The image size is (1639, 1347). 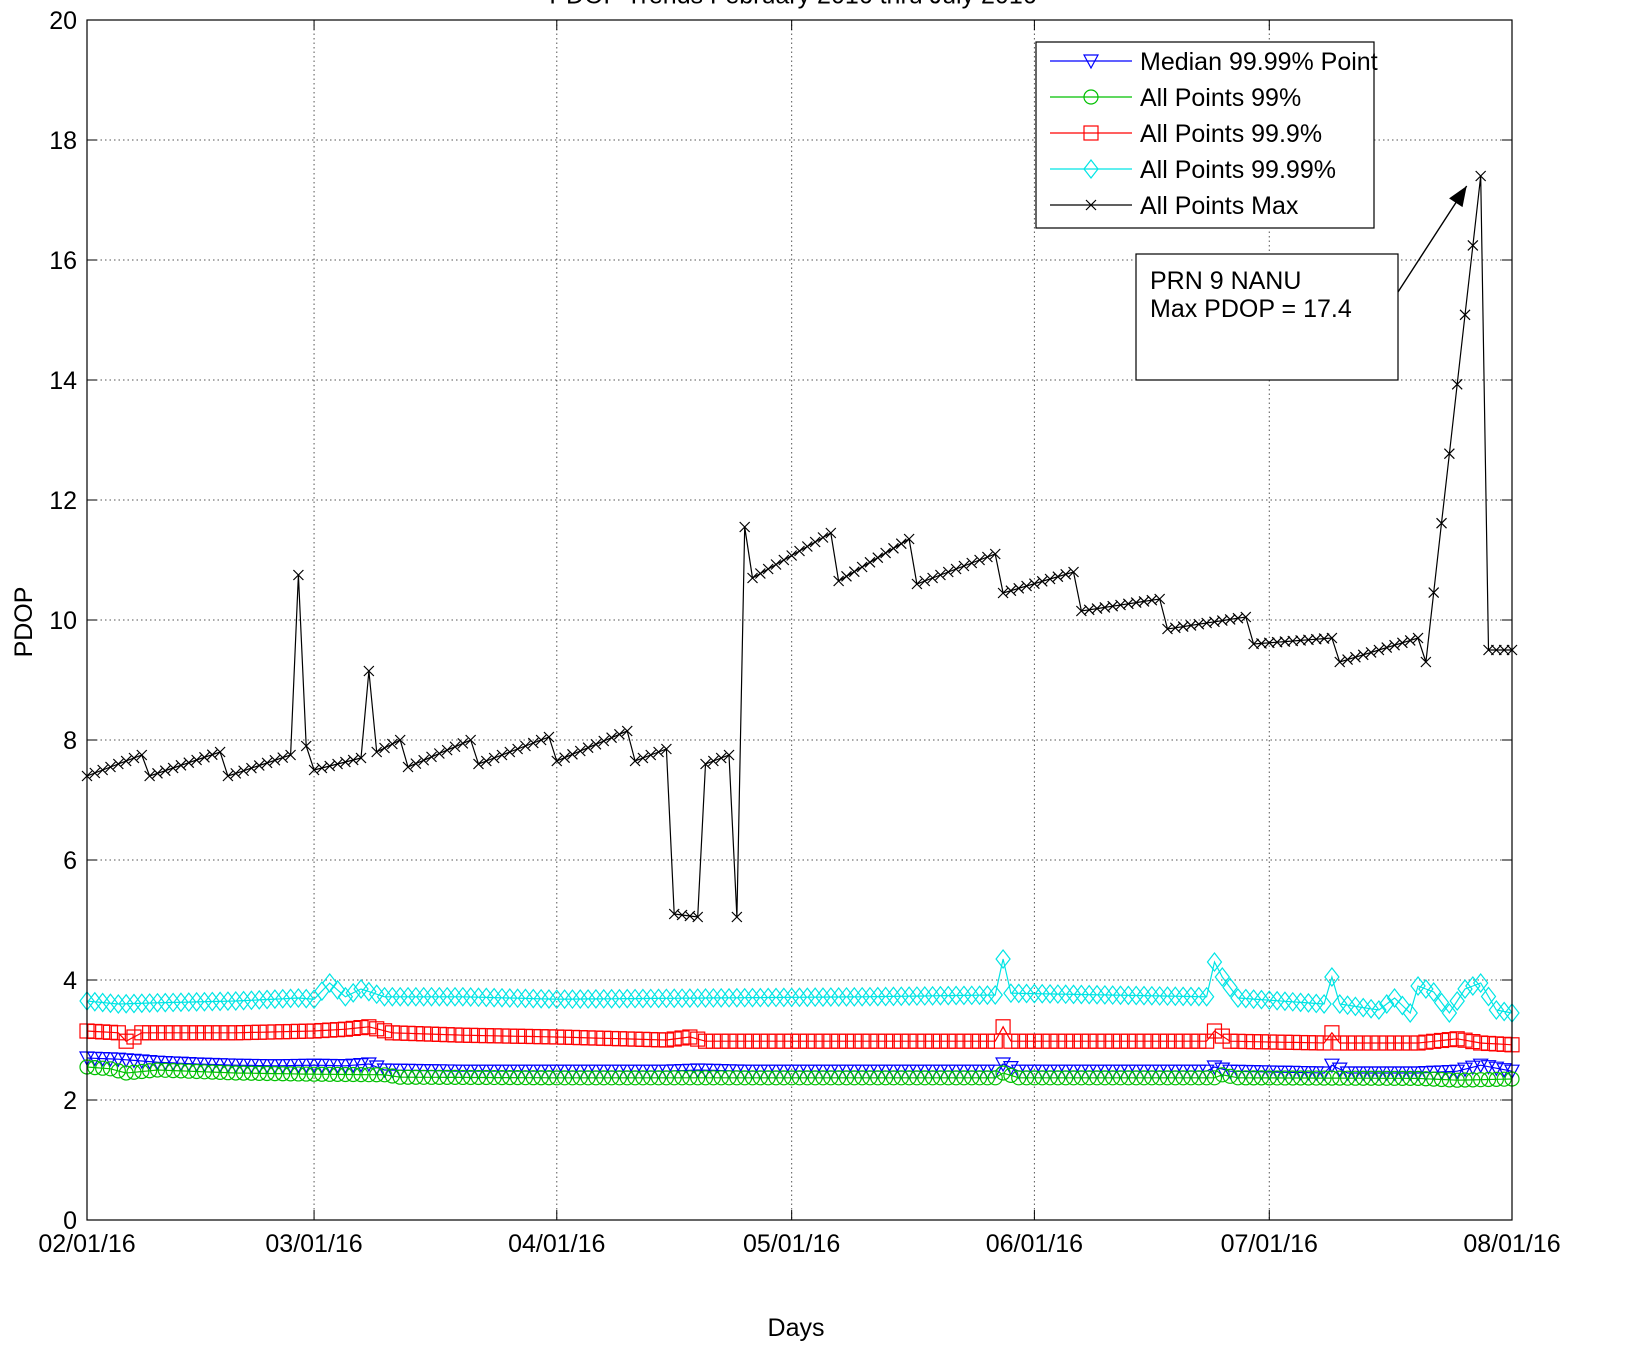 I want to click on series-all-points-99-9-, so click(x=799, y=1036).